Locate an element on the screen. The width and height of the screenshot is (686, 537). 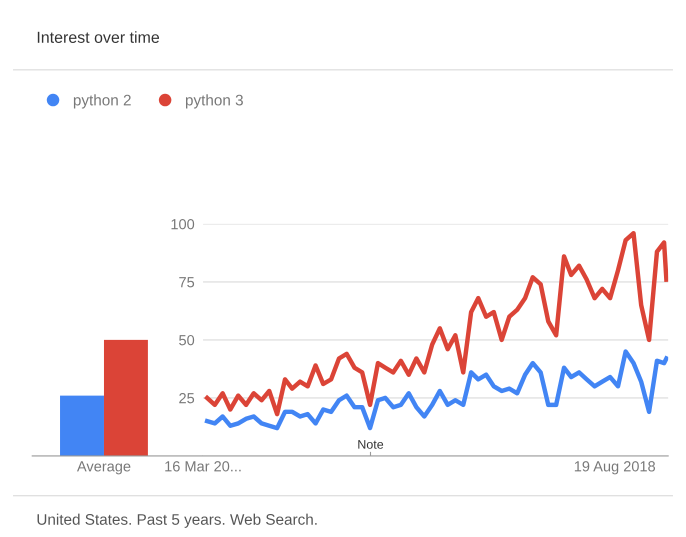
y-tick-label: 25 is located at coordinates (186, 398).